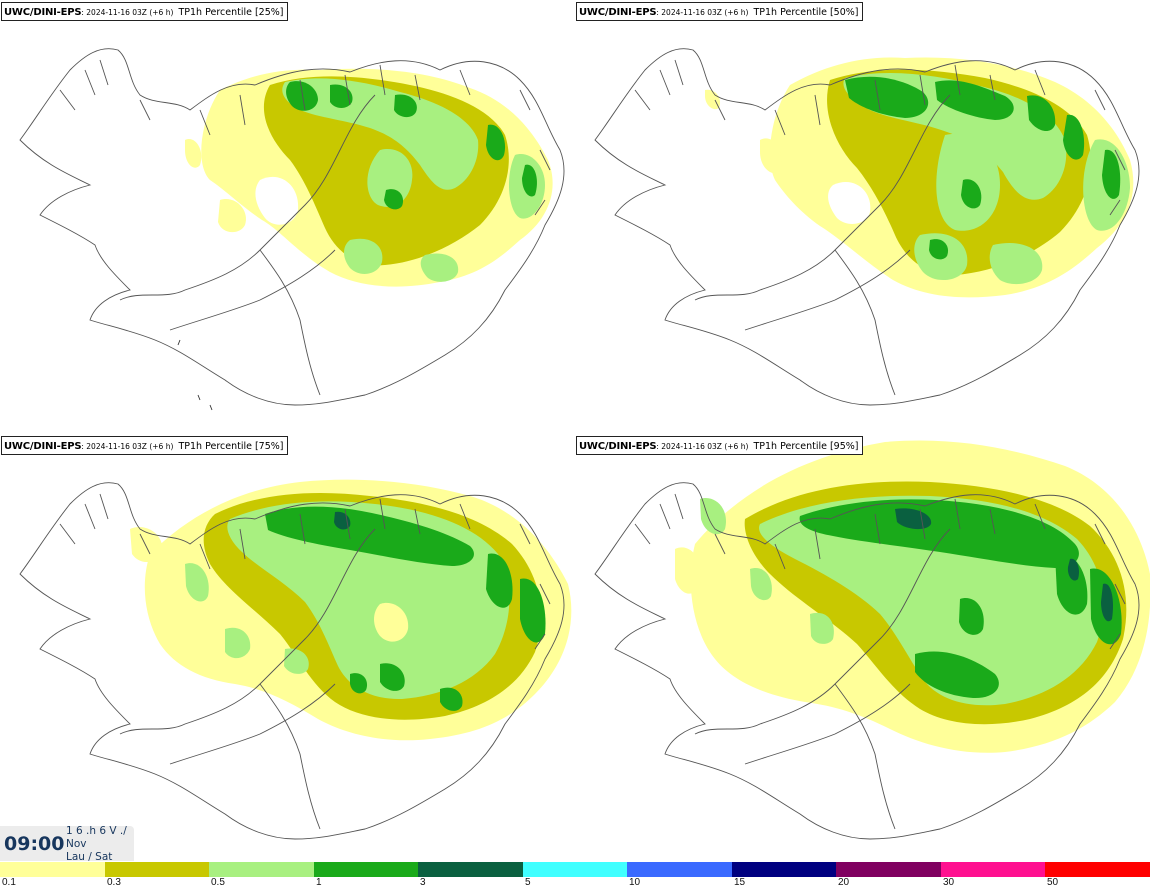  What do you see at coordinates (9, 882) in the screenshot?
I see `legend-label: 0.1` at bounding box center [9, 882].